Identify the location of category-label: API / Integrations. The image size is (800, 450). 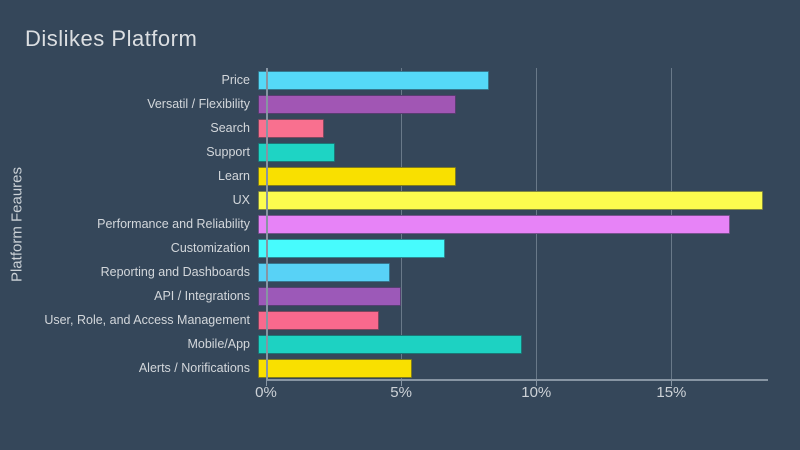
(202, 296).